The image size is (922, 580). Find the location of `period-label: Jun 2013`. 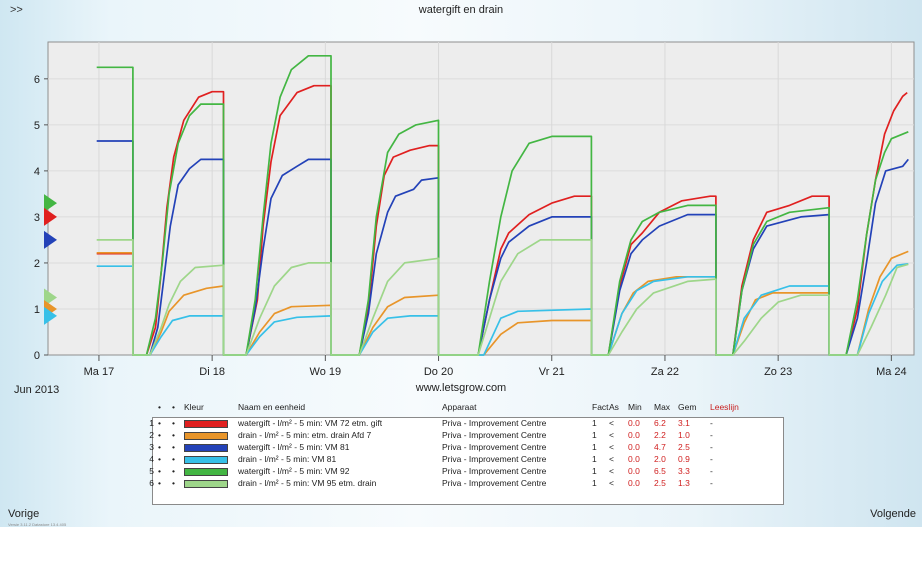

period-label: Jun 2013 is located at coordinates (37, 390).